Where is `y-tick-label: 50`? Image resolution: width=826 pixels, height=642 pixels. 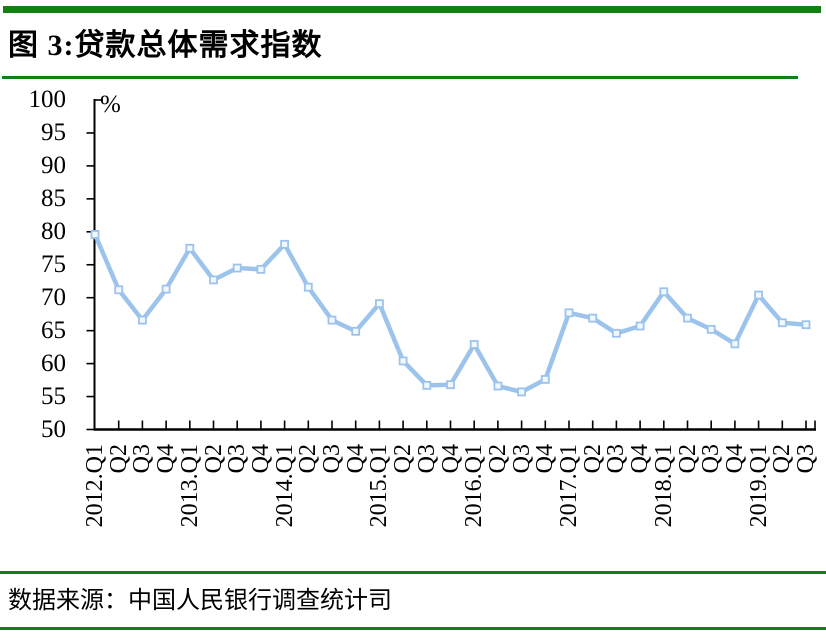
y-tick-label: 50 is located at coordinates (53, 429).